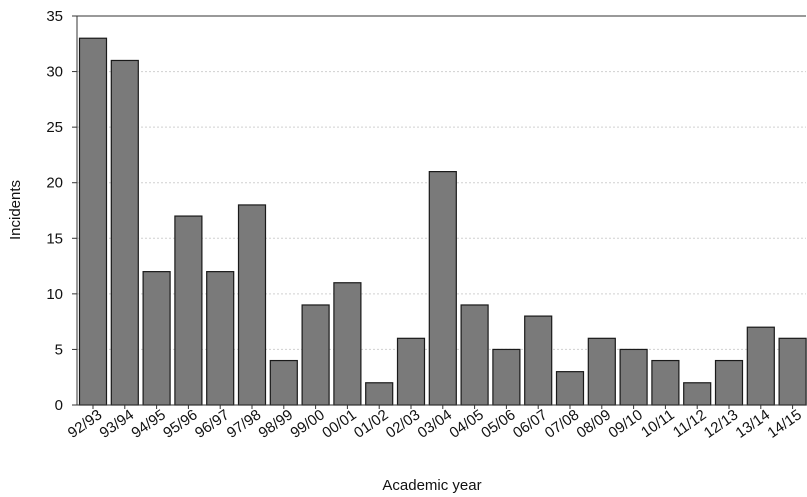 Image resolution: width=807 pixels, height=497 pixels. Describe the element at coordinates (54, 127) in the screenshot. I see `y-tick-label: 25` at that location.